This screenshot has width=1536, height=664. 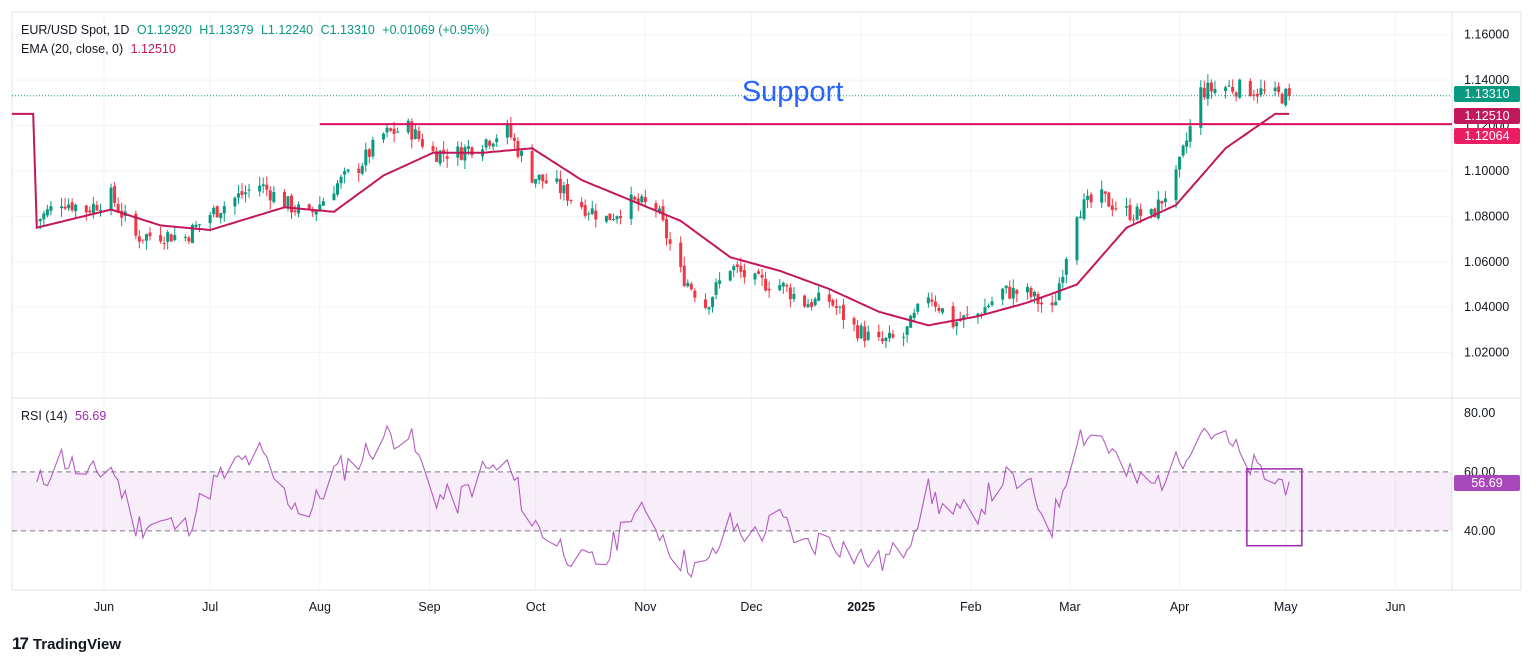 I want to click on tradingview-branding: 17 TradingView, so click(x=66, y=644).